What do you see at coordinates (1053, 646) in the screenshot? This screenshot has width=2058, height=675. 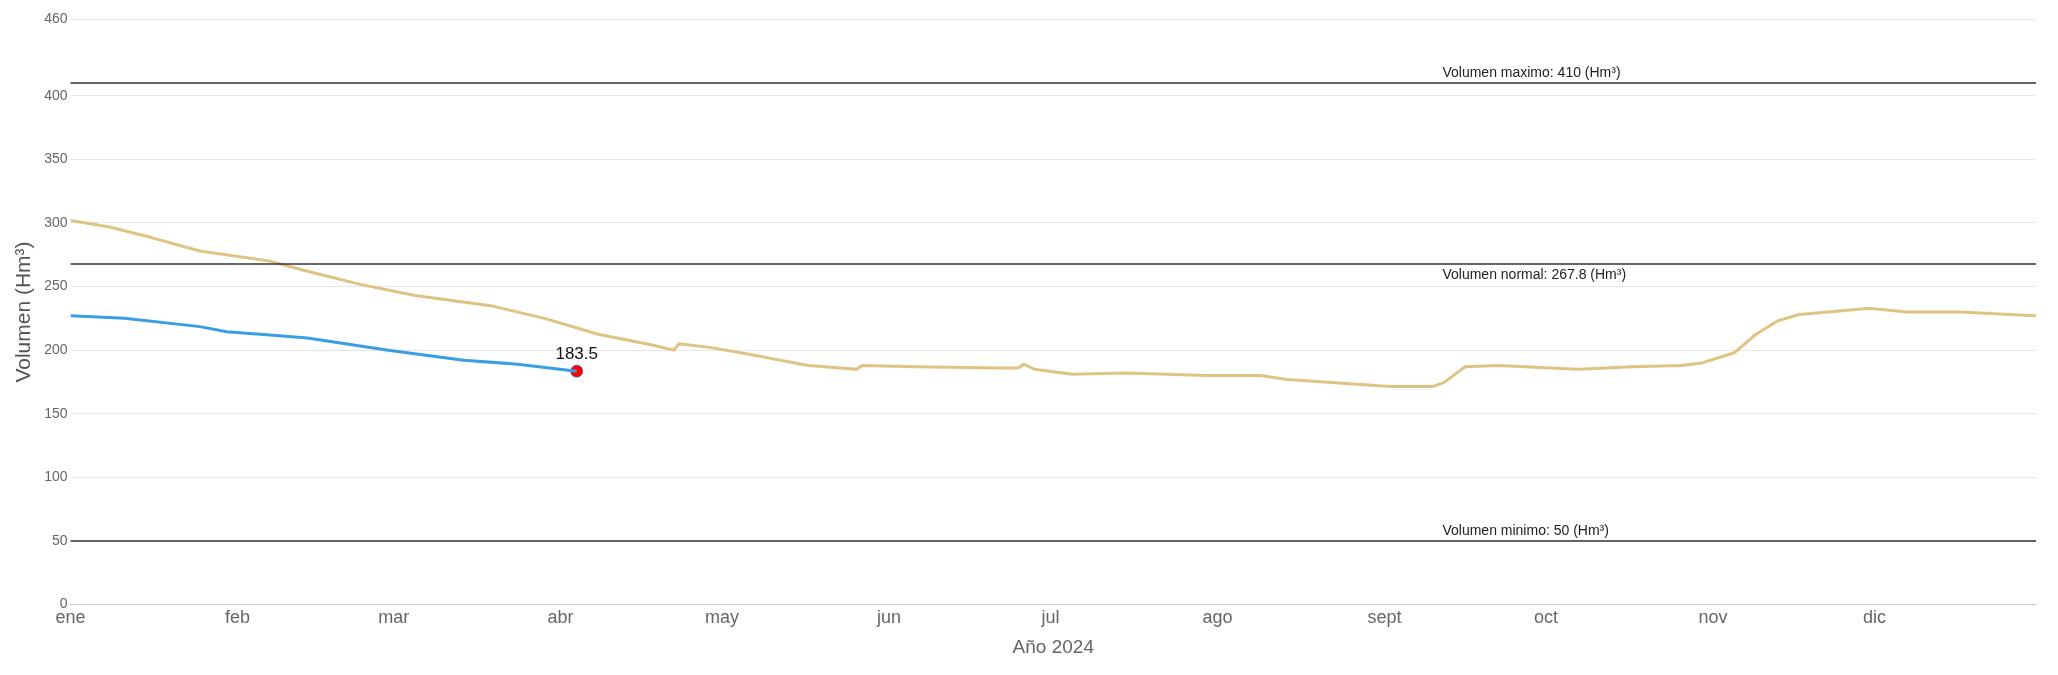 I see `x-axis-title: Año 2024` at bounding box center [1053, 646].